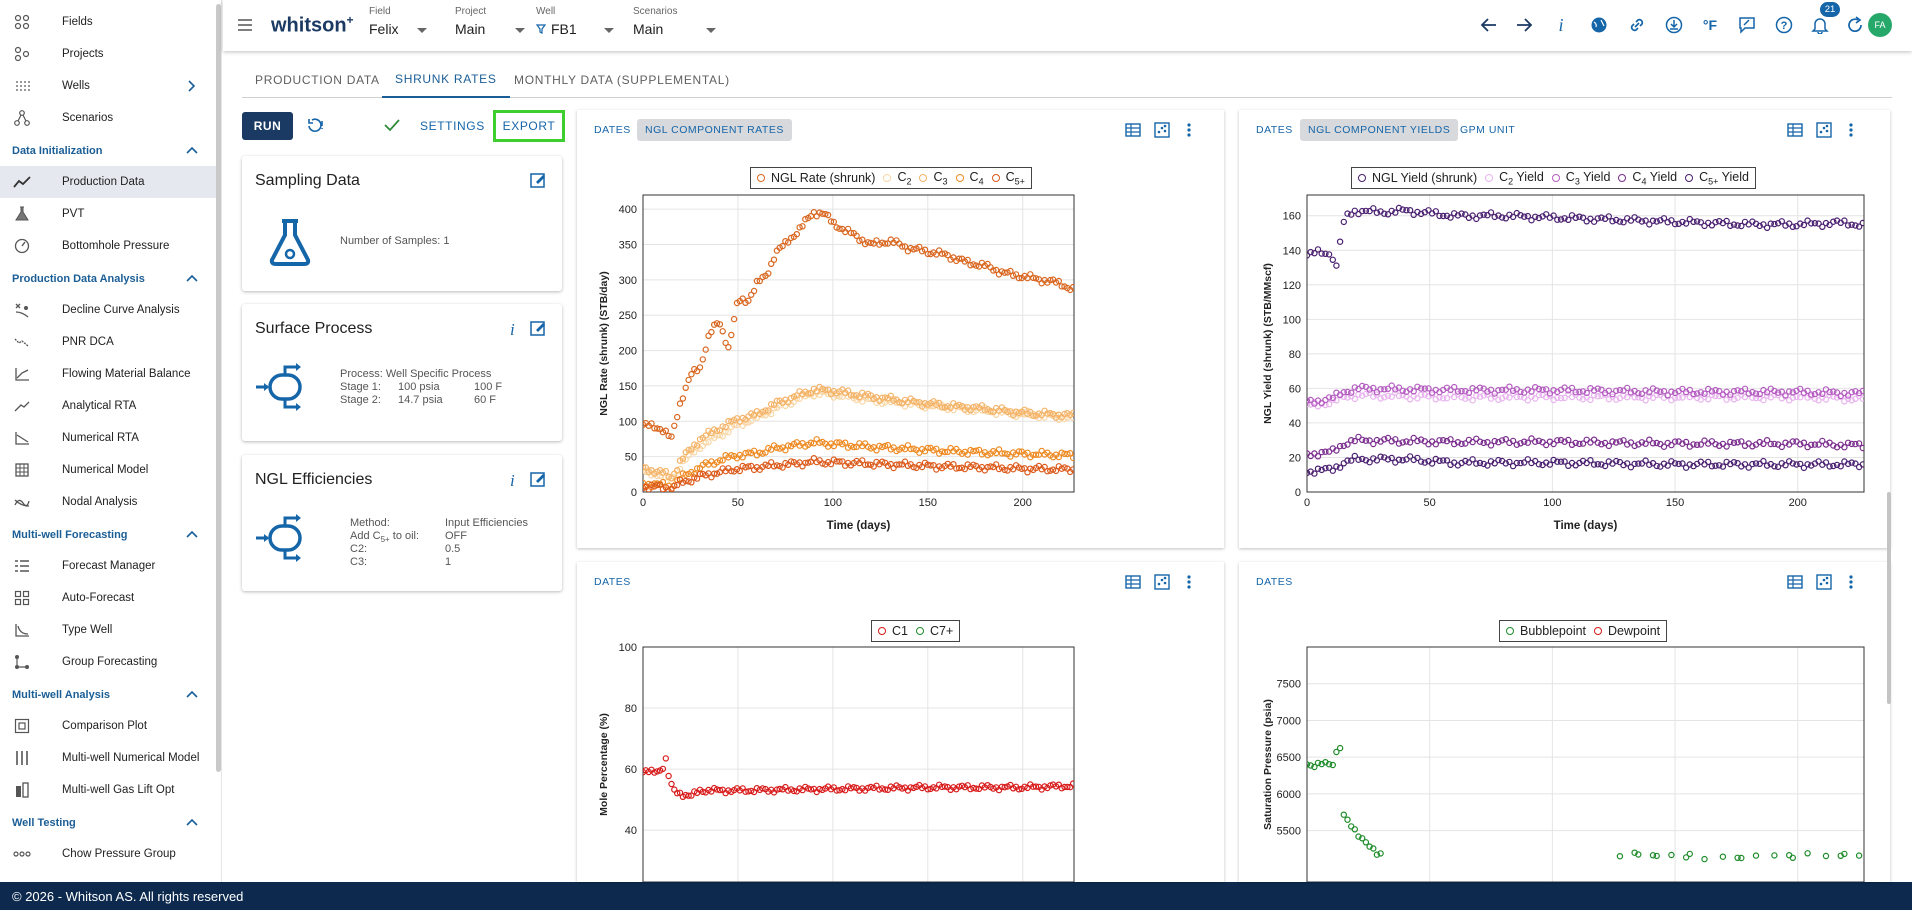  Describe the element at coordinates (409, 21) in the screenshot. I see `field-select: Field Felix` at that location.